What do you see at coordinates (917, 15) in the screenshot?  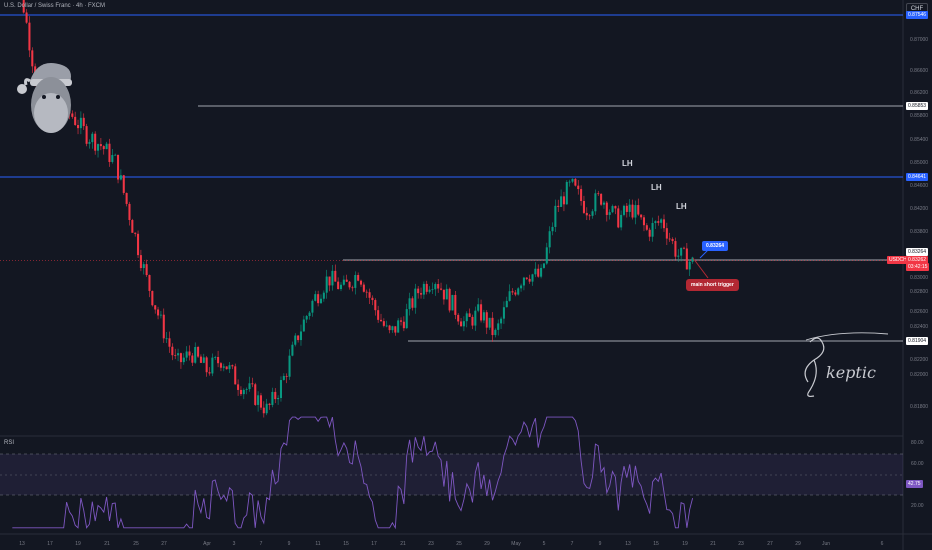 I see `price-tag-top: 0.87546` at bounding box center [917, 15].